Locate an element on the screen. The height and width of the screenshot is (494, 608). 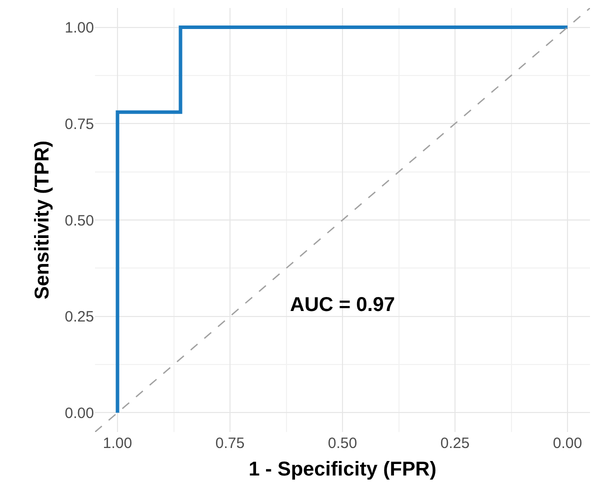
x-tick-label: 0.75 is located at coordinates (230, 443).